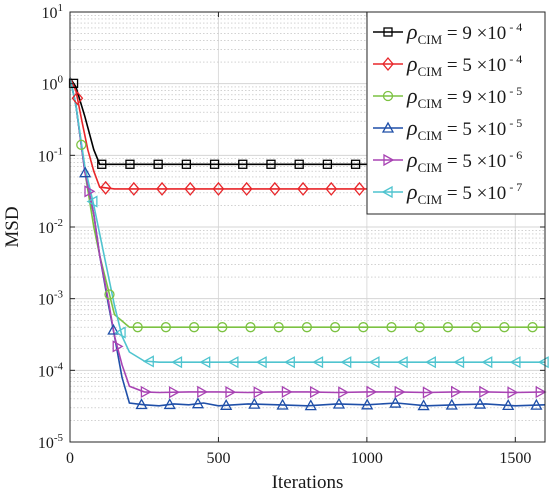 The height and width of the screenshot is (495, 550). I want to click on y-tick-label: 10¹, so click(53, 12).